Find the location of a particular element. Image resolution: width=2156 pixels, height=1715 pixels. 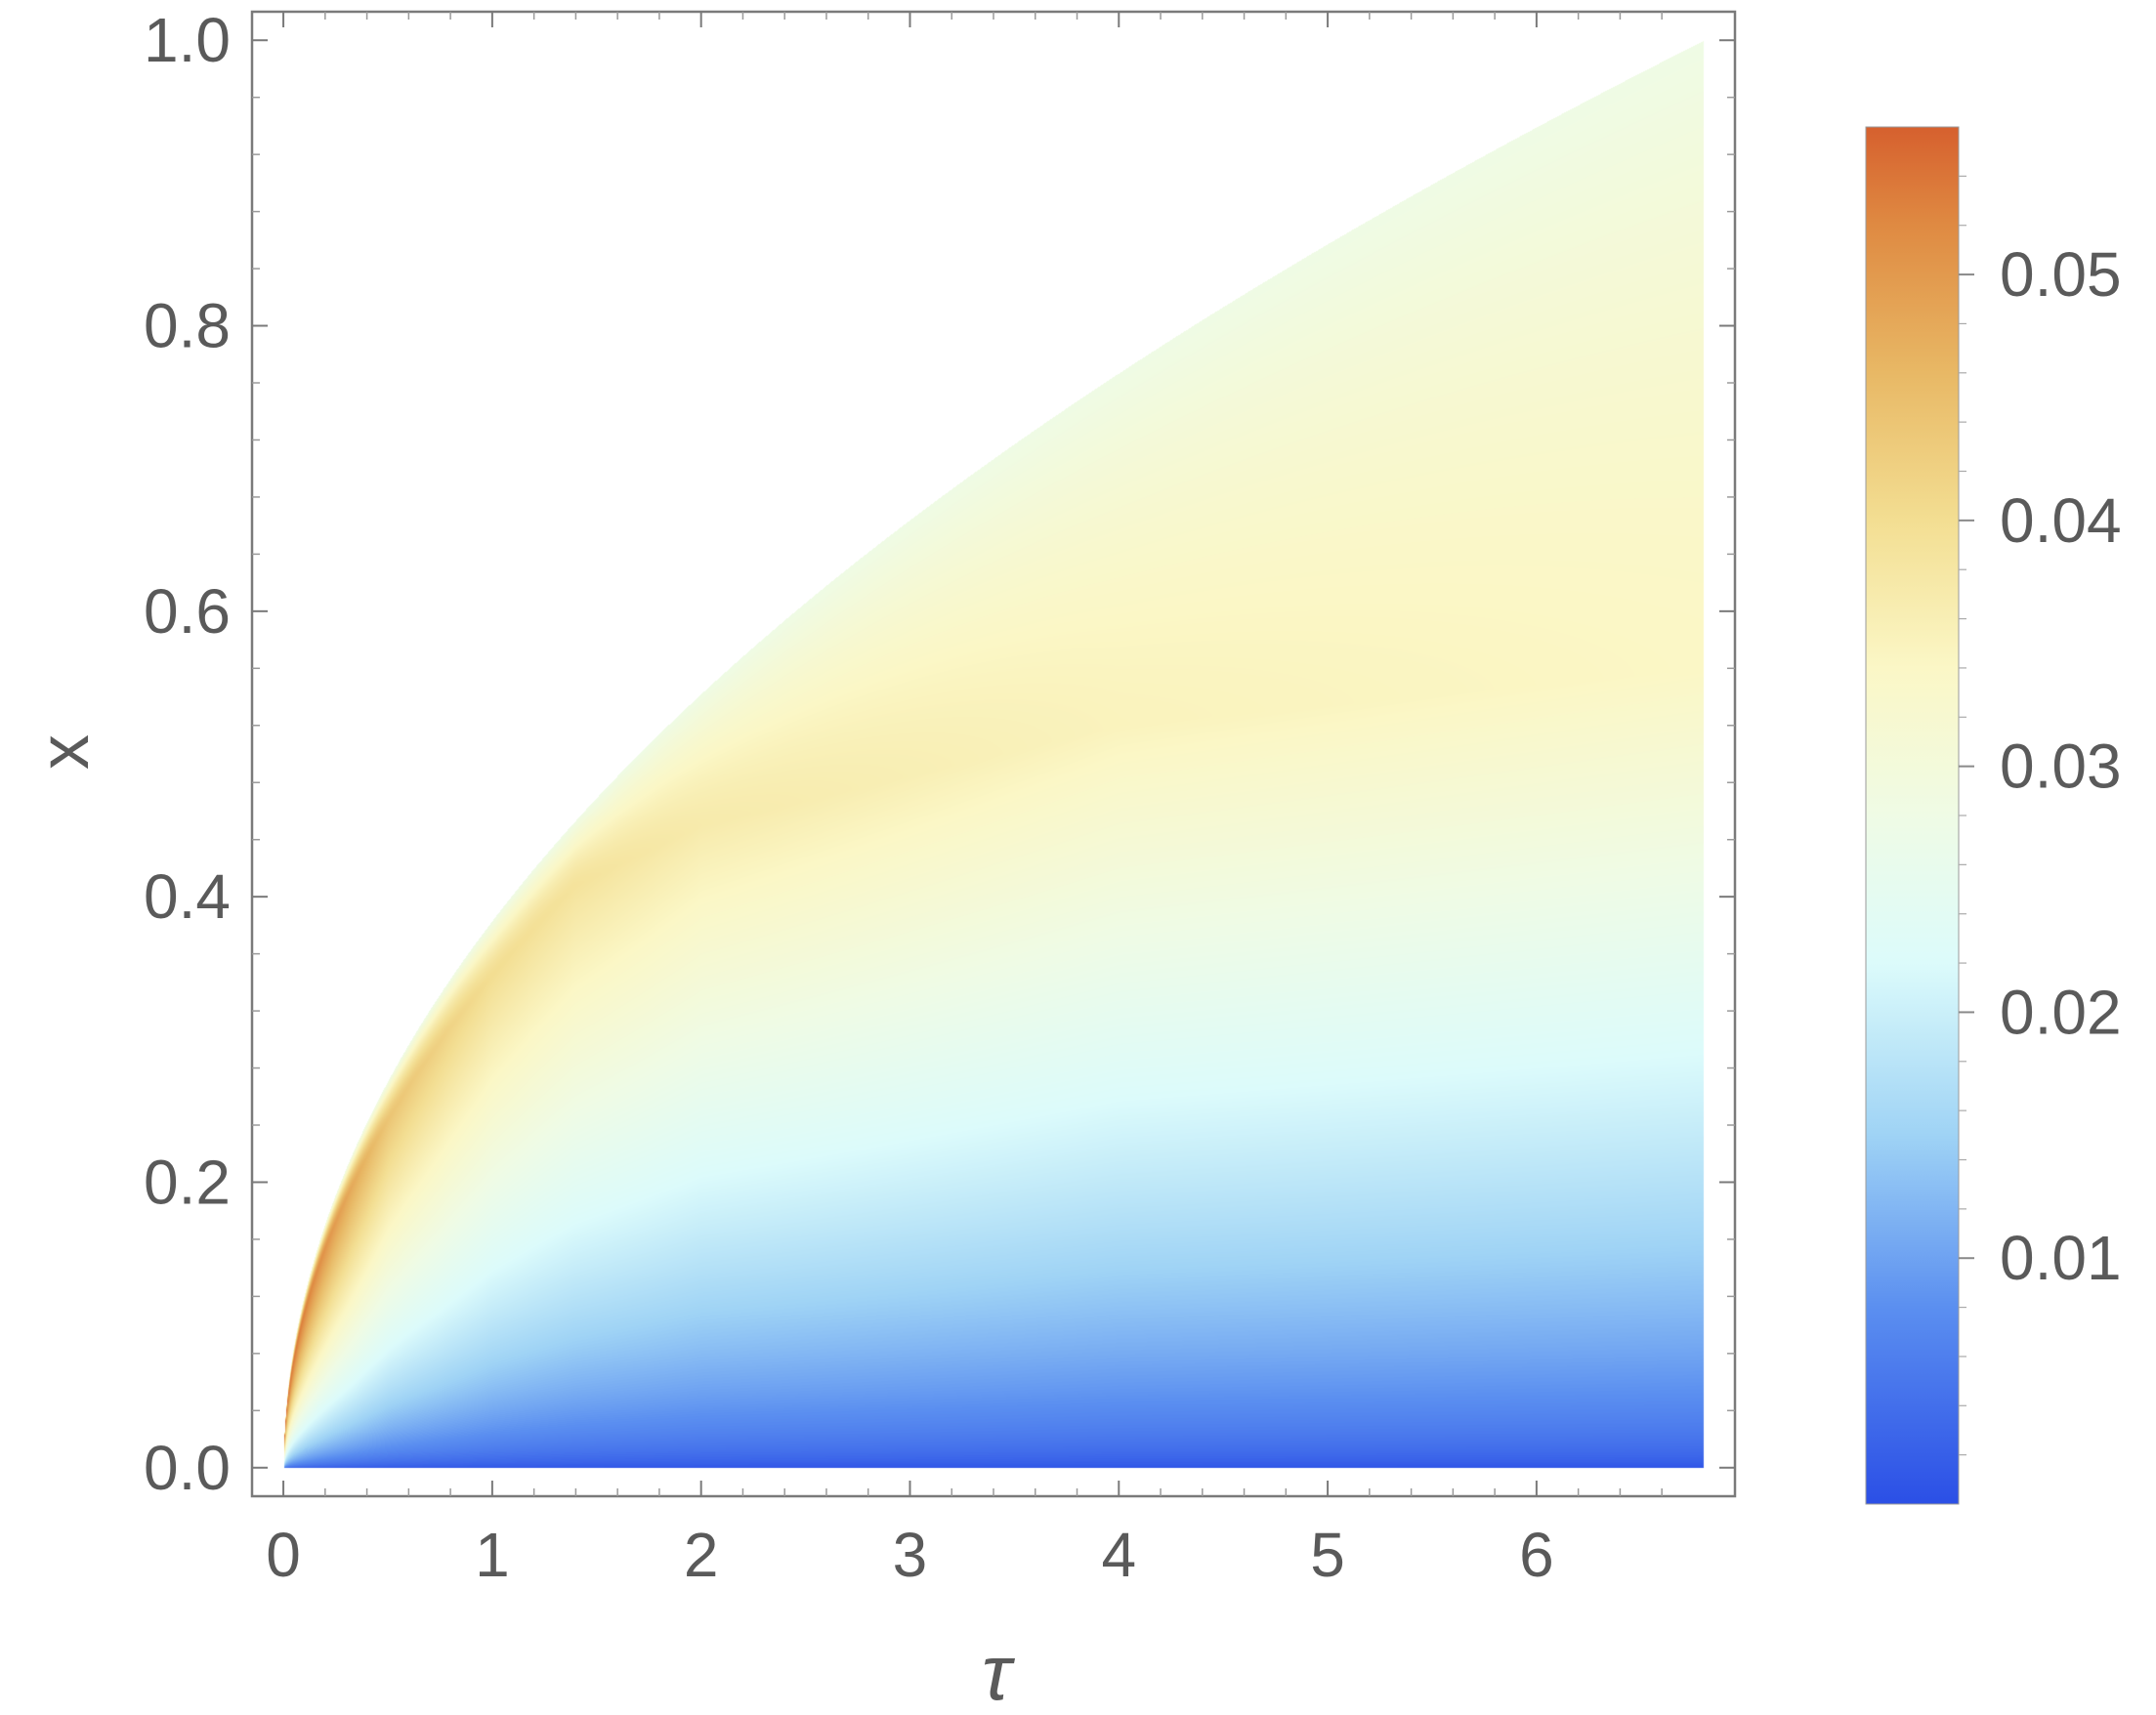

y-tick-label: 0.0 is located at coordinates (188, 1468).